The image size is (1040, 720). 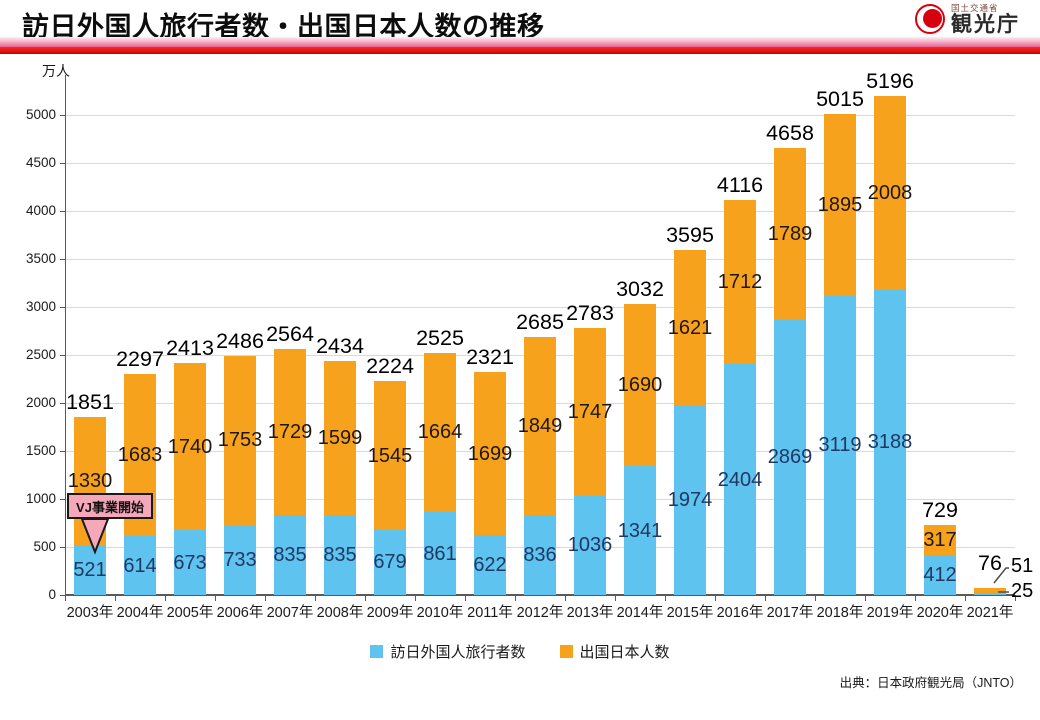 What do you see at coordinates (640, 385) in the screenshot?
I see `bar-2014年-outbound` at bounding box center [640, 385].